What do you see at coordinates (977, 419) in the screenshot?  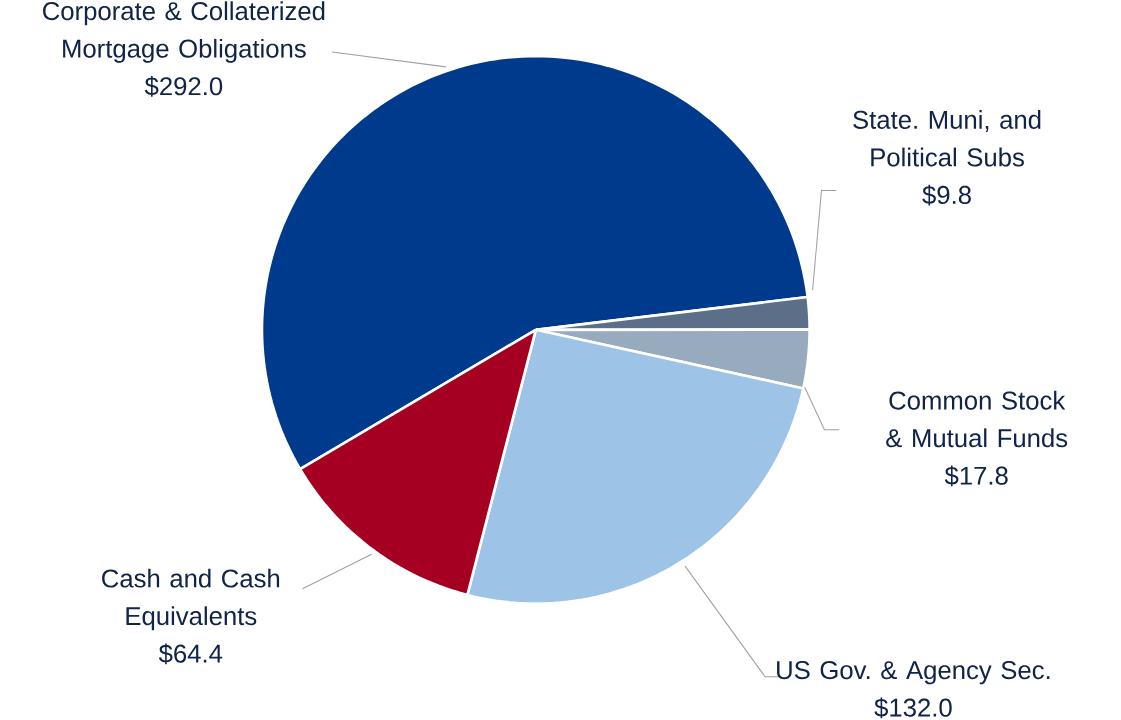 I see `slice-label: Common Stock & Mutual Funds` at bounding box center [977, 419].